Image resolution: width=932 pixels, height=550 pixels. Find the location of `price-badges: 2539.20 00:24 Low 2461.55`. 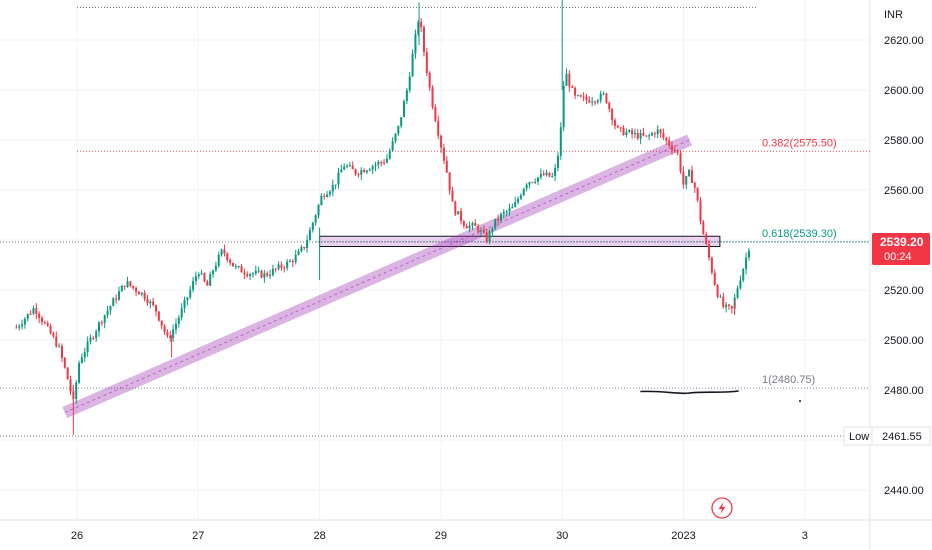

price-badges: 2539.20 00:24 Low 2461.55 is located at coordinates (887, 339).